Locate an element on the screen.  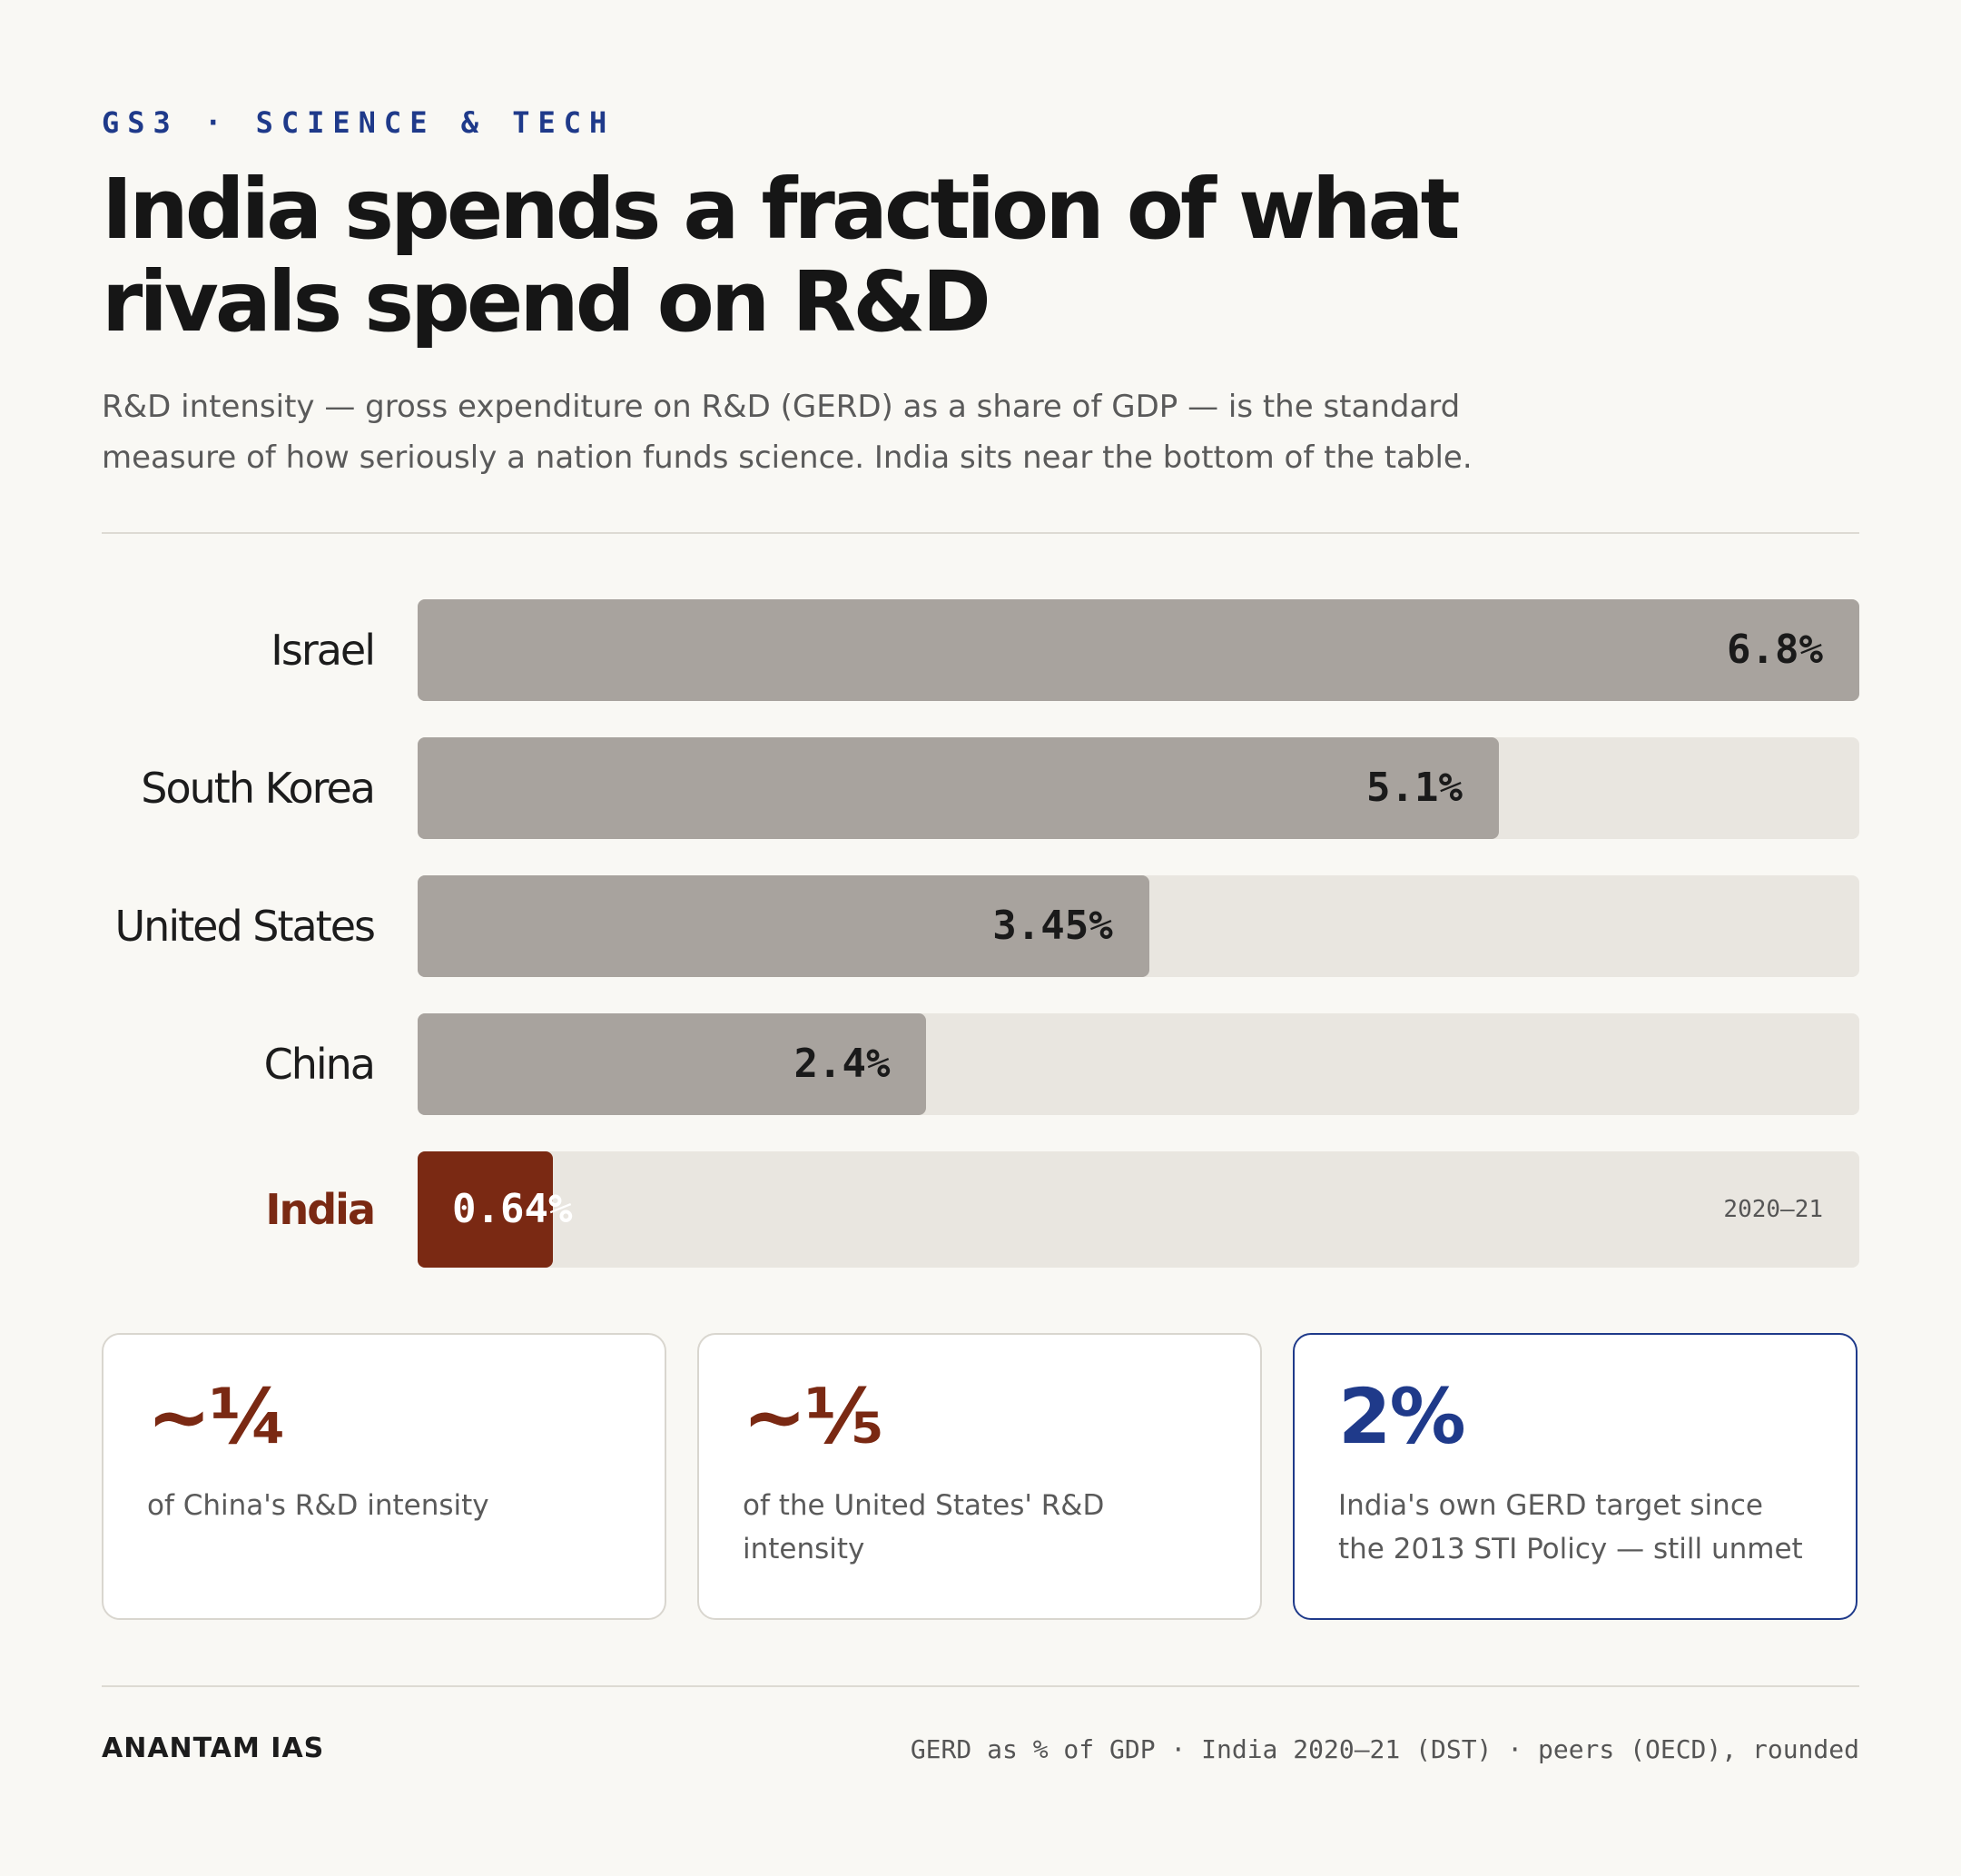
bar-value-label: 6.8% is located at coordinates (1775, 650).